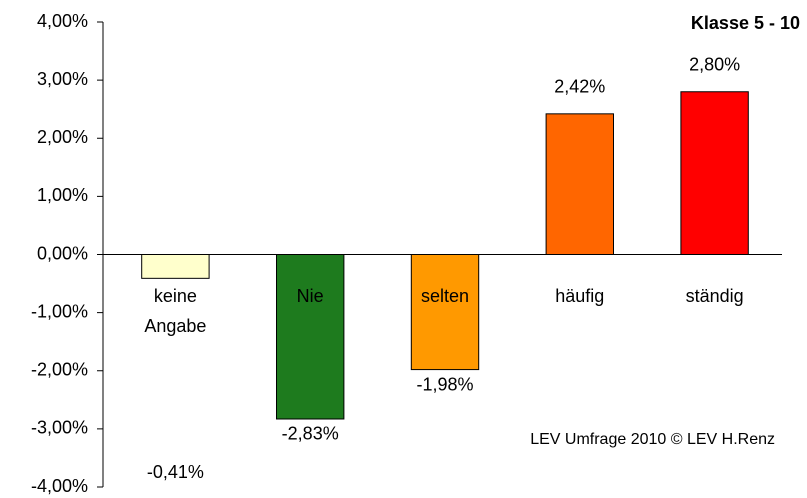 Image resolution: width=807 pixels, height=498 pixels. I want to click on x-tick-label: Nie, so click(310, 295).